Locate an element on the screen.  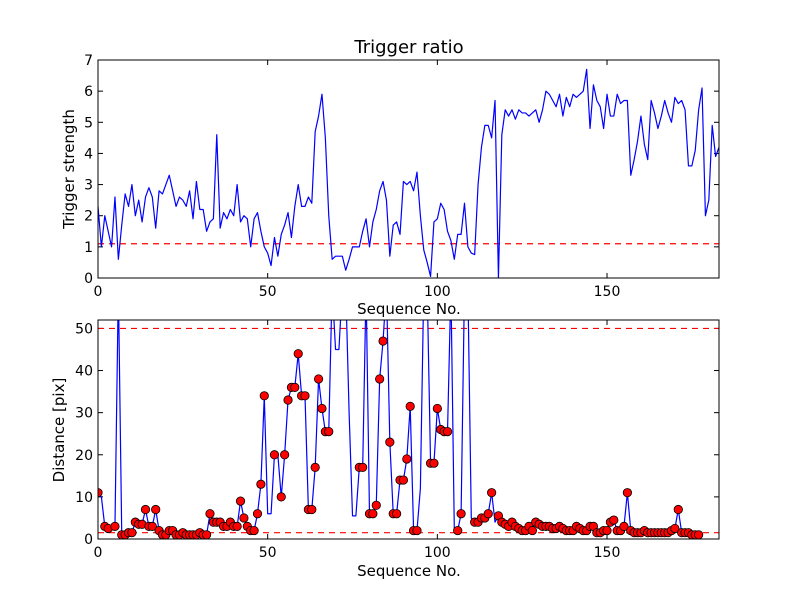
chart-title: Trigger ratio is located at coordinates (408, 47).